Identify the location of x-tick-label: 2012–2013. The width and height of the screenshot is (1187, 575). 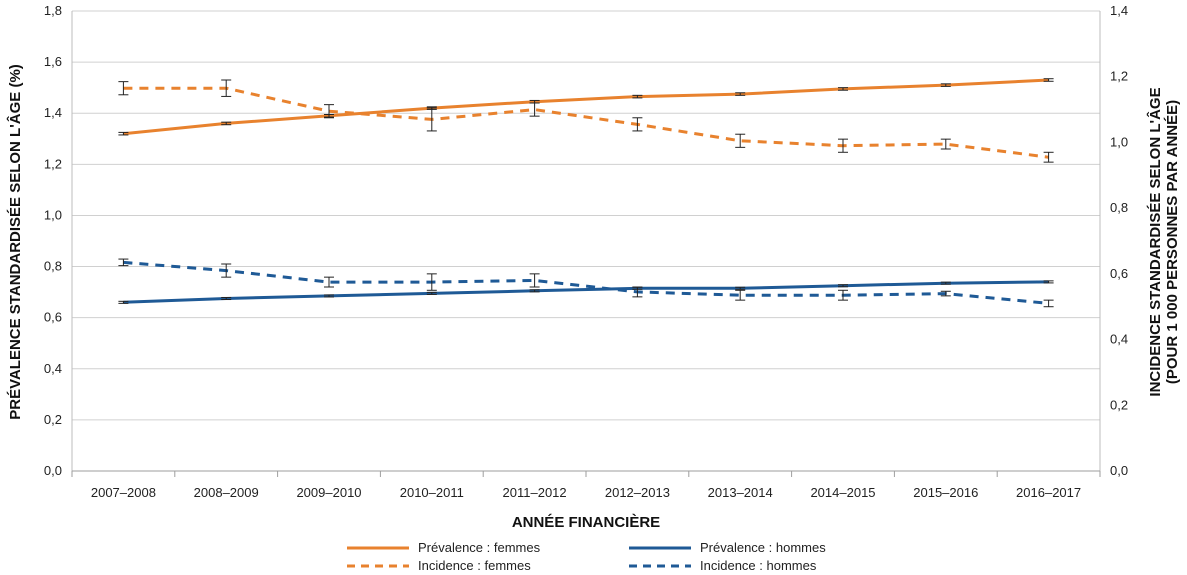
(637, 492).